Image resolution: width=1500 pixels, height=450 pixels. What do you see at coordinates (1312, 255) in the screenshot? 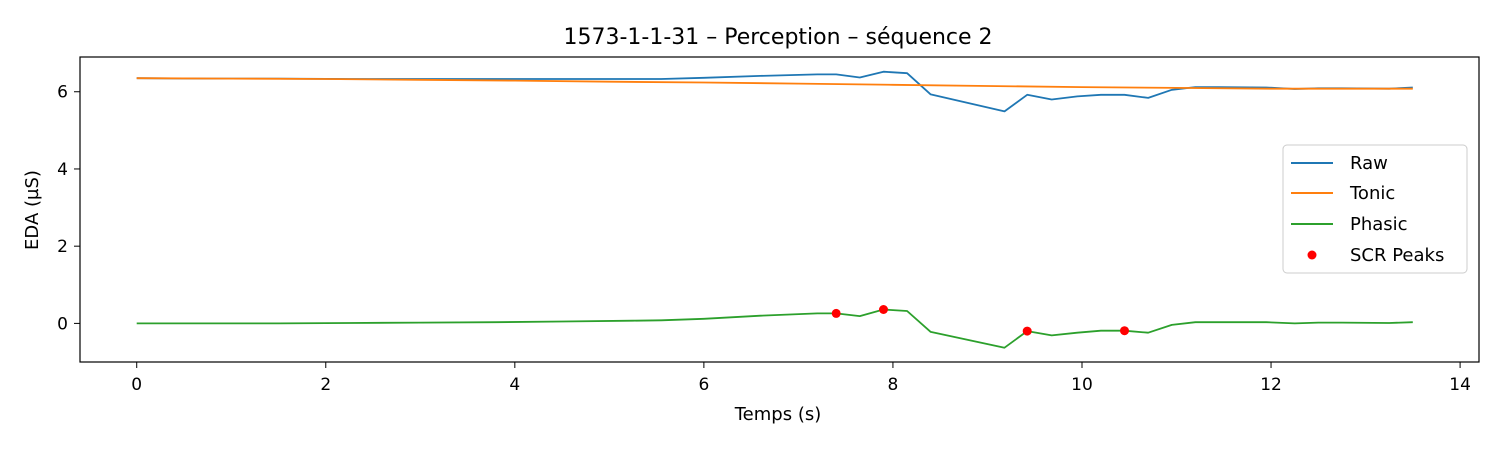
I see `legend-swatch-scr-peaks` at bounding box center [1312, 255].